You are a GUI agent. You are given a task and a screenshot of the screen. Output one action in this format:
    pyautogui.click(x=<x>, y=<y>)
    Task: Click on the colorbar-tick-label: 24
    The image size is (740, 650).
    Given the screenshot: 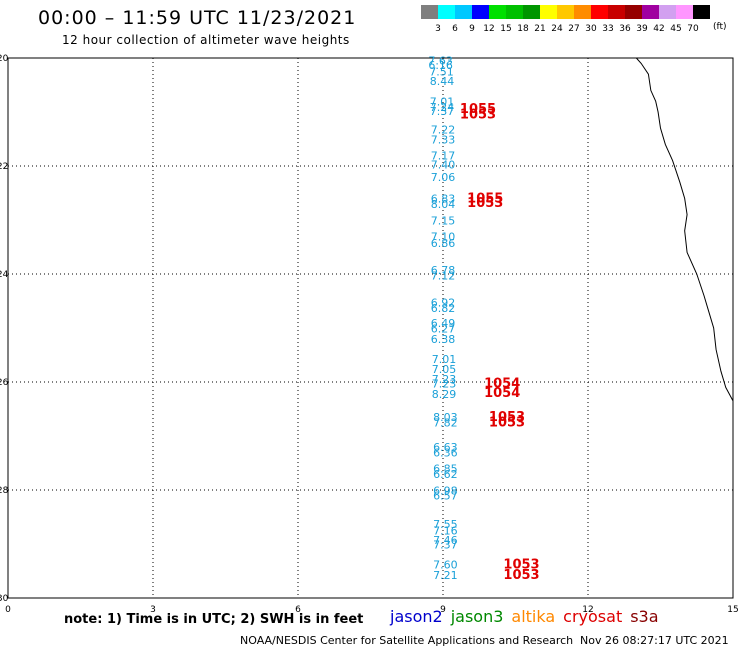 What is the action you would take?
    pyautogui.click(x=557, y=28)
    